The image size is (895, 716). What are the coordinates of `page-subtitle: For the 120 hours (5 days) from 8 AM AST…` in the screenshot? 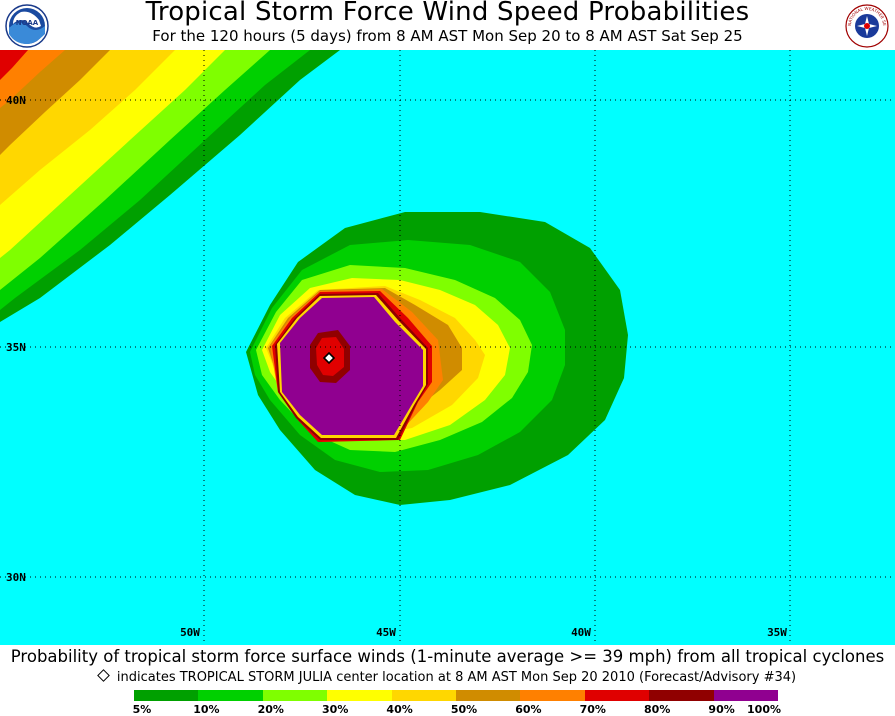 It's located at (447, 36).